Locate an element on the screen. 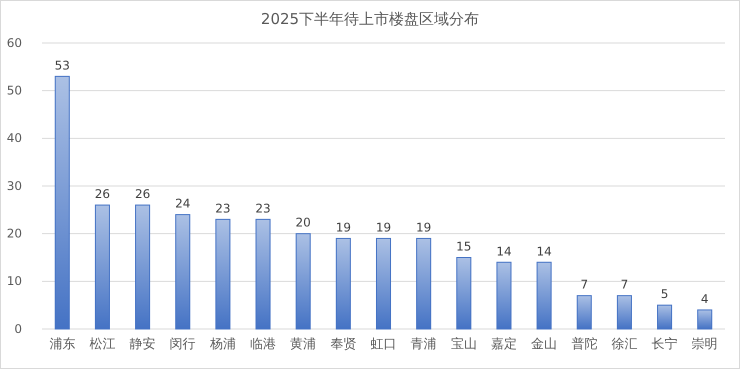  y-tick-label: 60 is located at coordinates (14, 43).